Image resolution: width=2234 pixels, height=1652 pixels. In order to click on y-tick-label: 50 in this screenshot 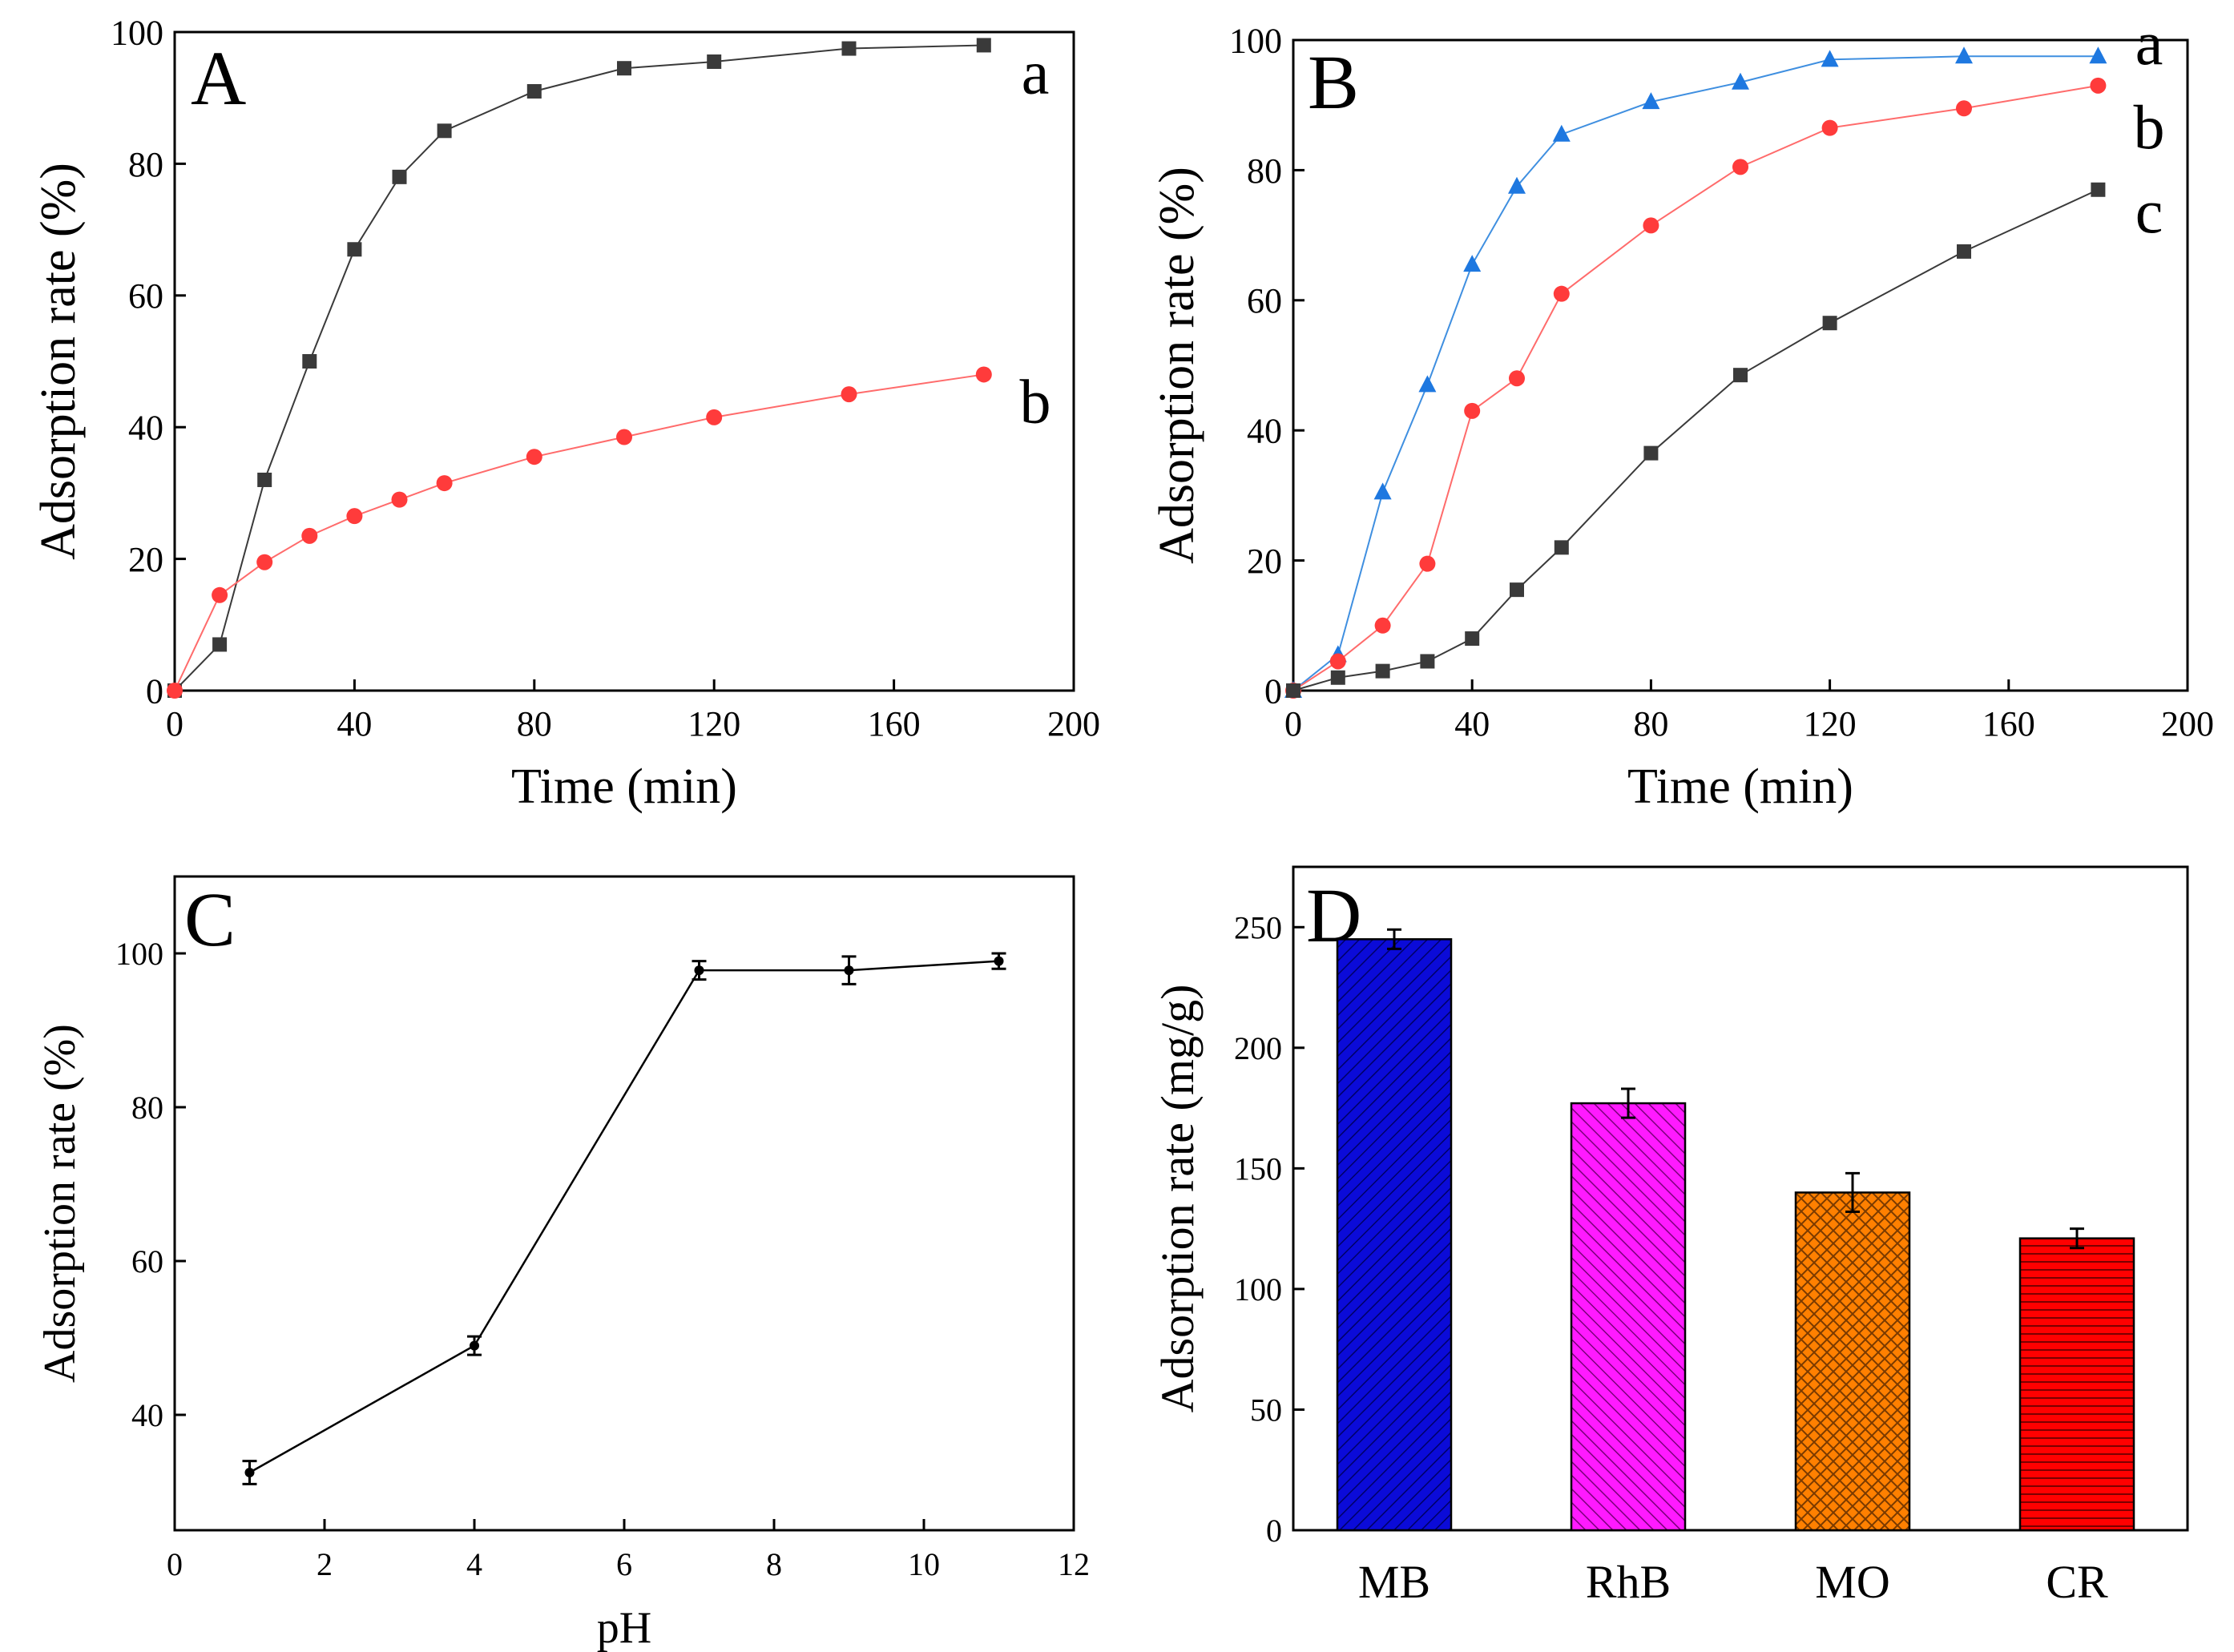, I will do `click(1266, 1410)`.